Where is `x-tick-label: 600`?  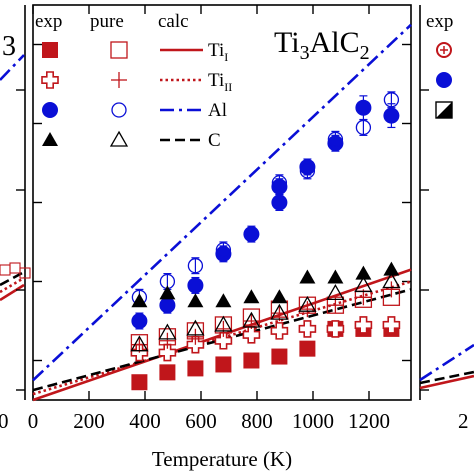
x-tick-label: 600 is located at coordinates (201, 421).